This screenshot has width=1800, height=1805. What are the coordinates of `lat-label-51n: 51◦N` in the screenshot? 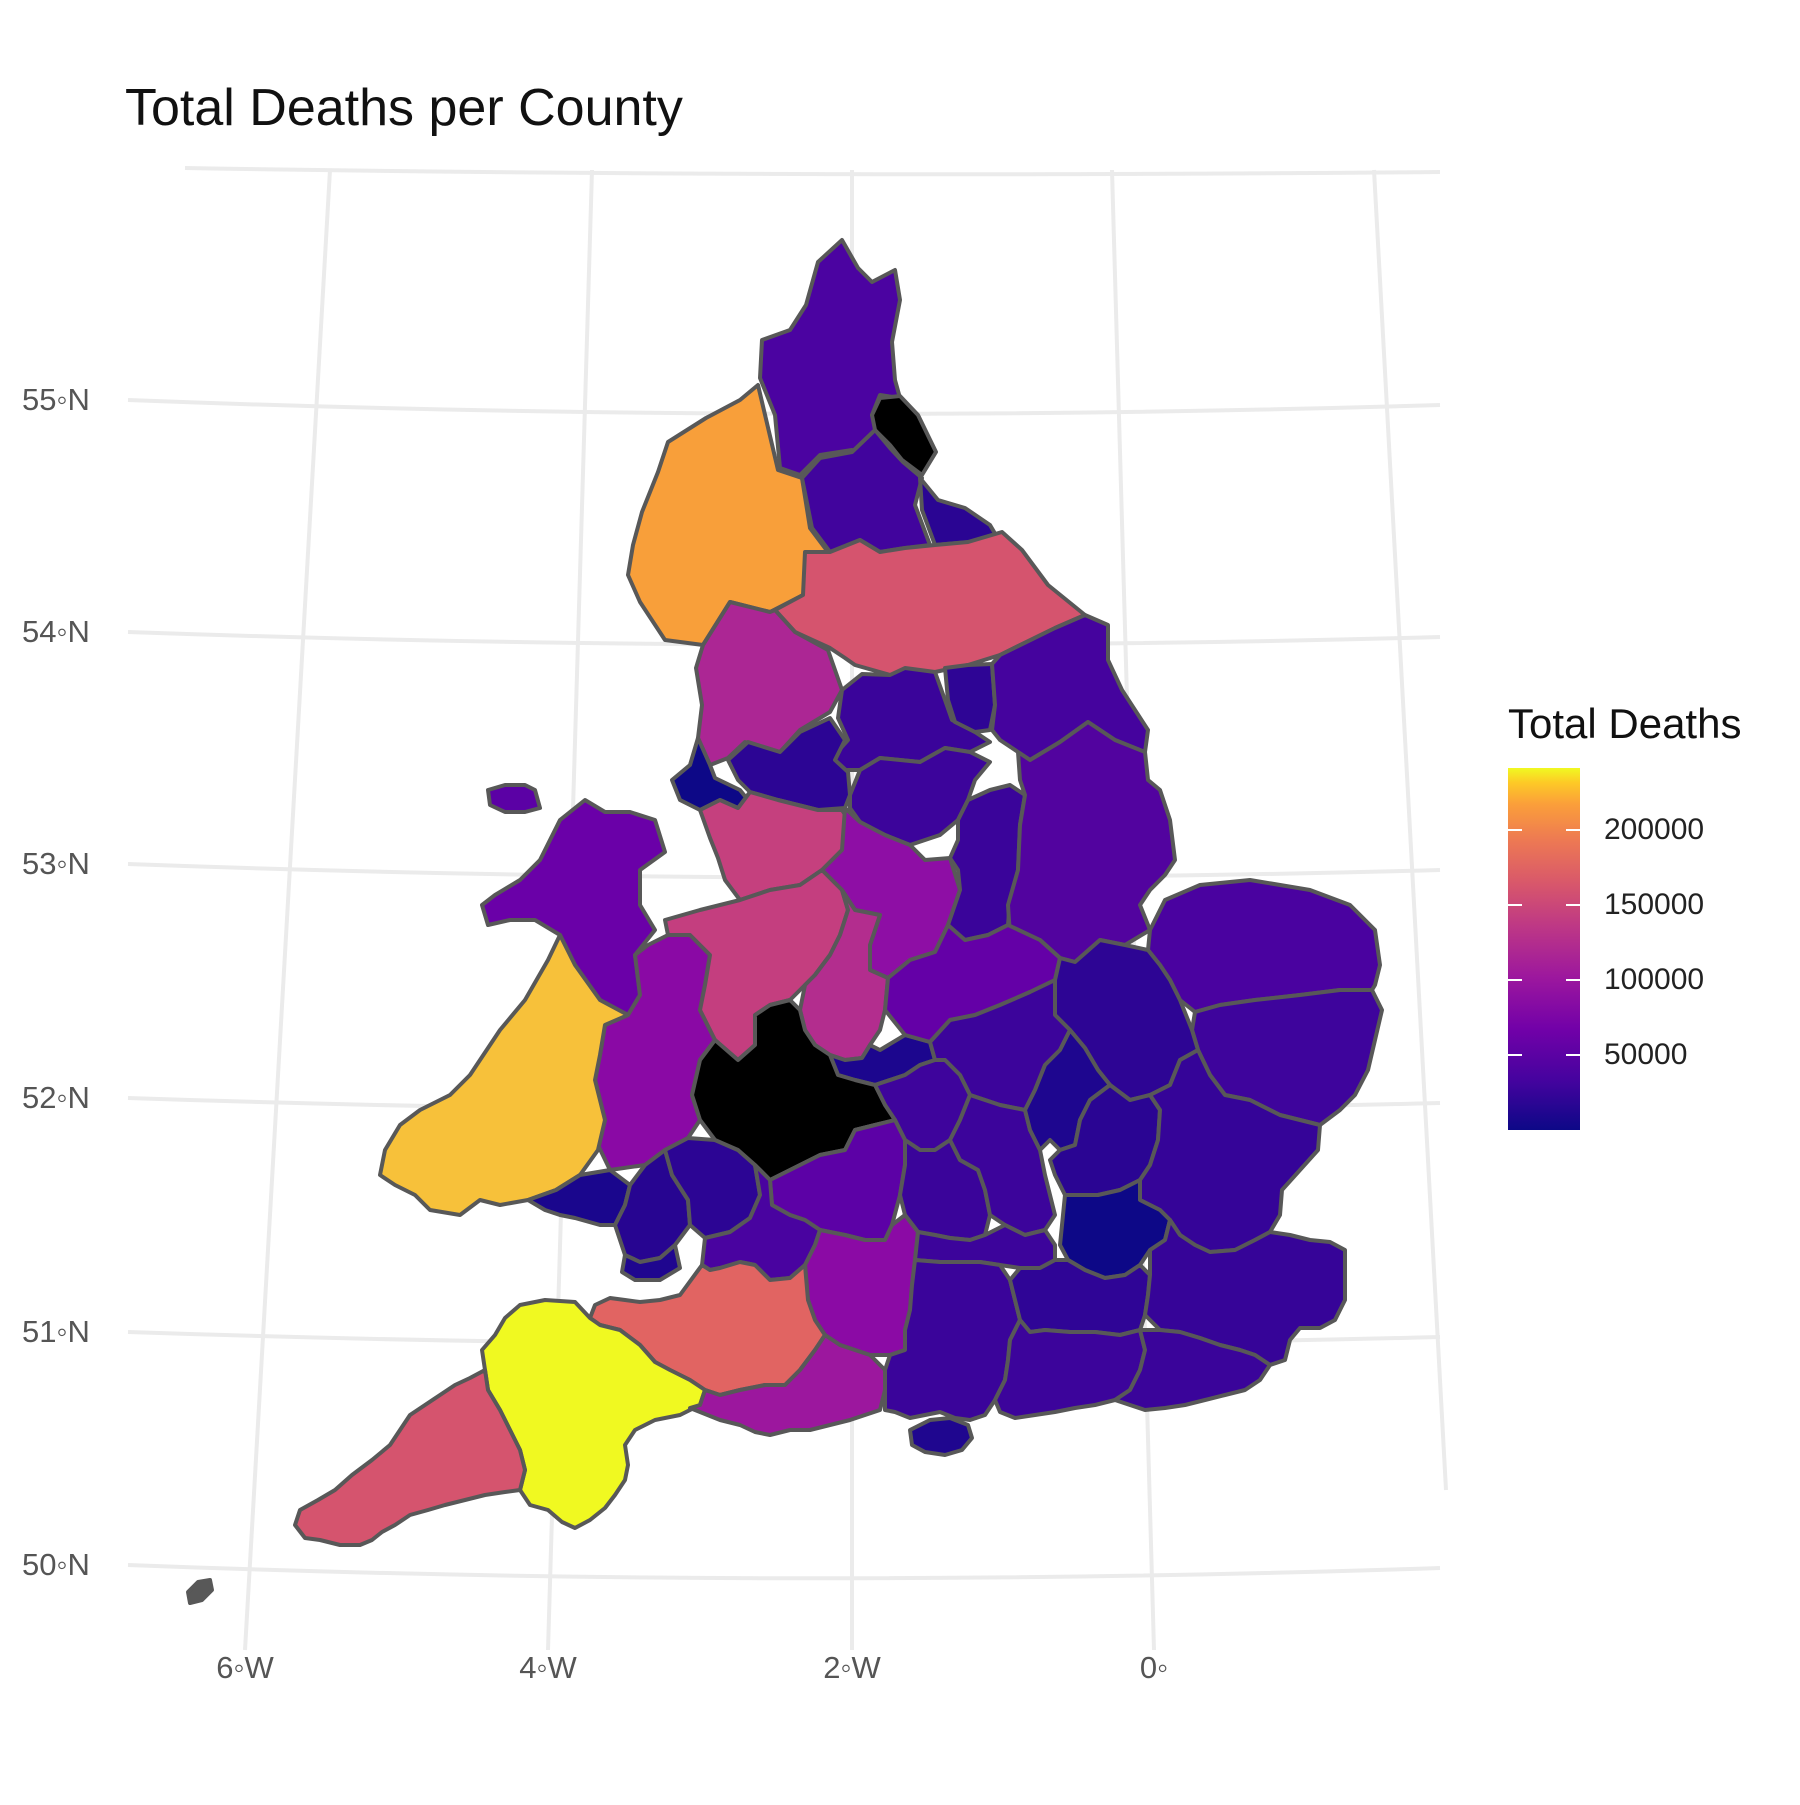 It's located at (56, 1331).